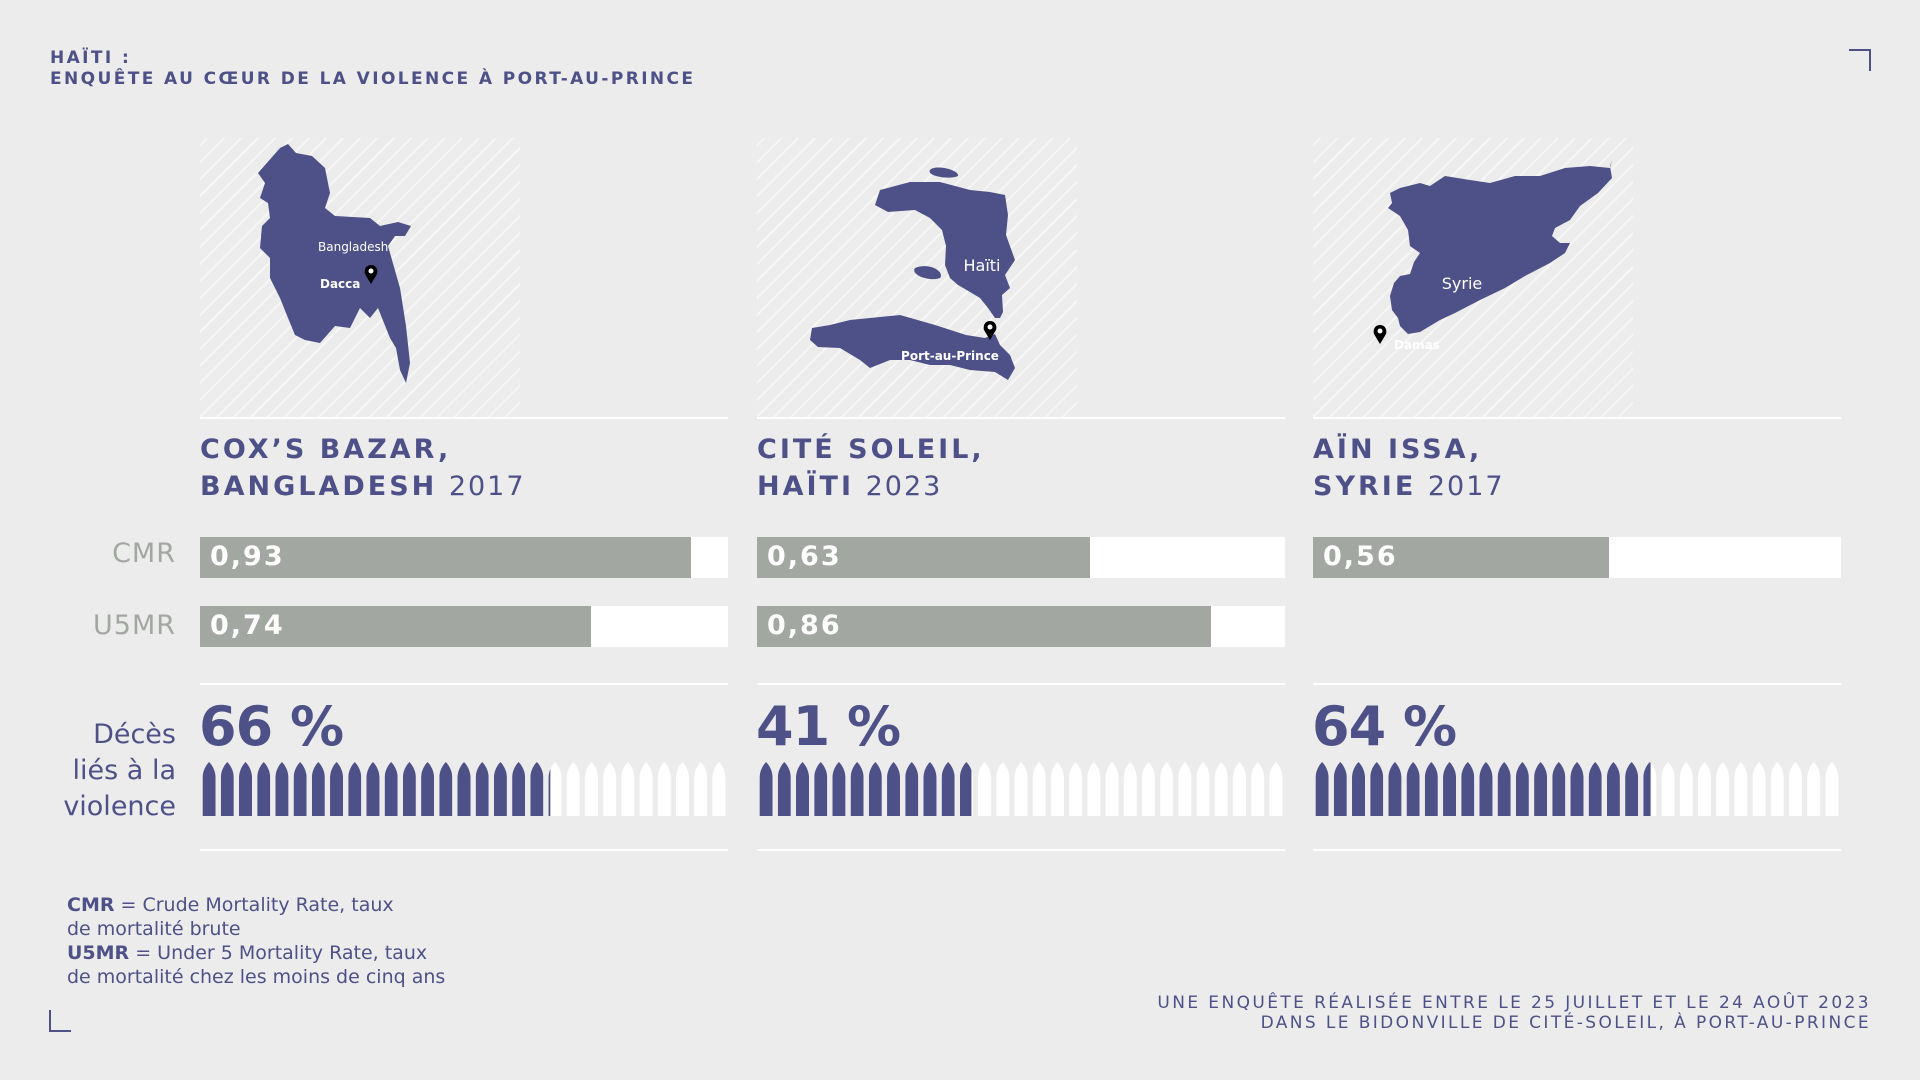  I want to click on bar-label-cmr-2: 0,56, so click(1360, 556).